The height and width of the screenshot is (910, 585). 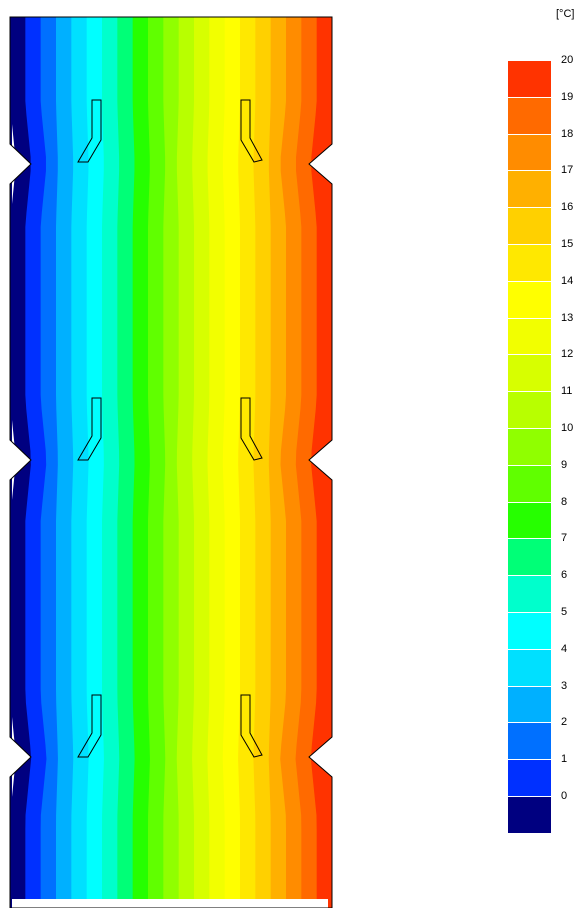 What do you see at coordinates (564, 538) in the screenshot?
I see `legend-tick-label: 7` at bounding box center [564, 538].